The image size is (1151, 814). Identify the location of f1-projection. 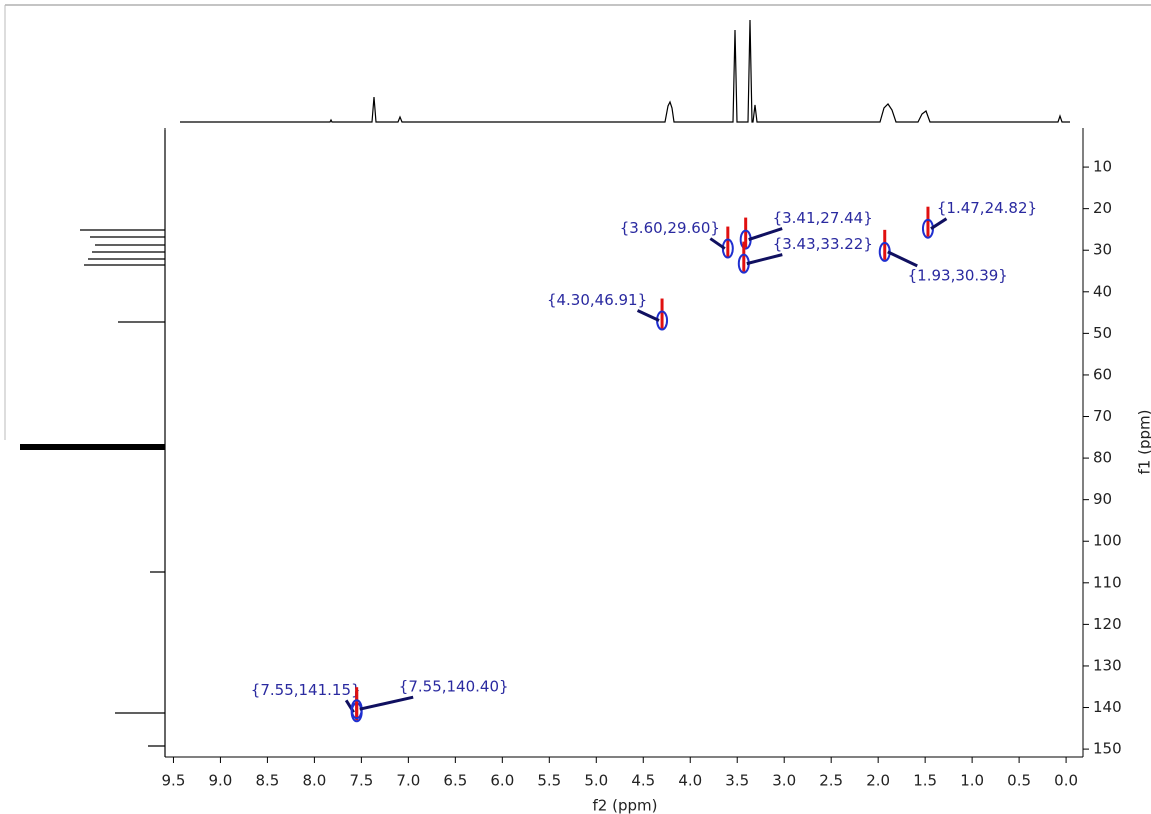
(94, 443).